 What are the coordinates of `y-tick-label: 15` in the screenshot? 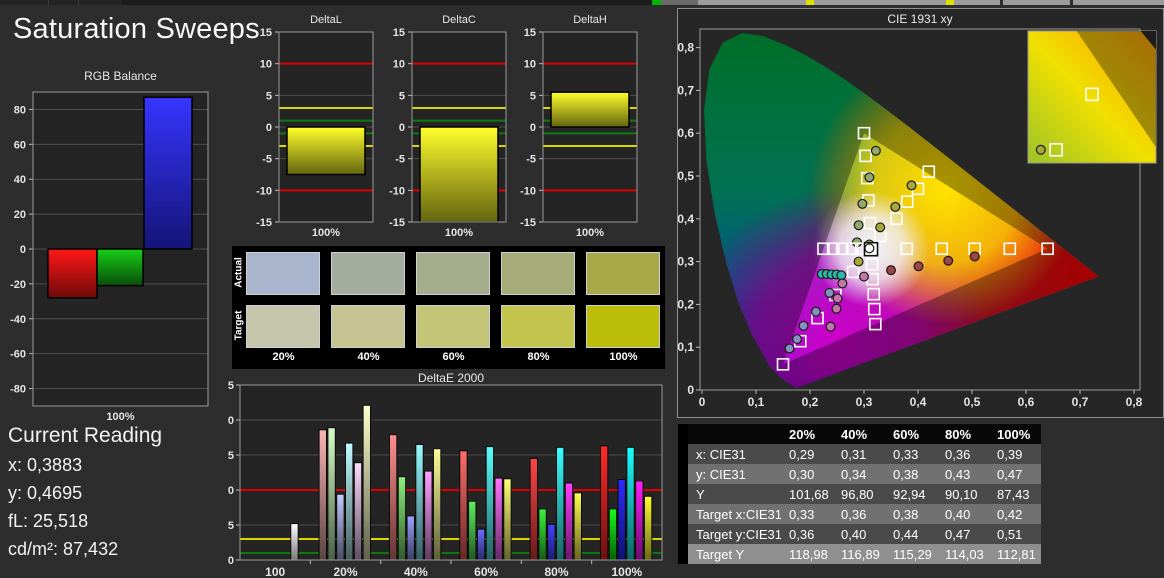 It's located at (266, 33).